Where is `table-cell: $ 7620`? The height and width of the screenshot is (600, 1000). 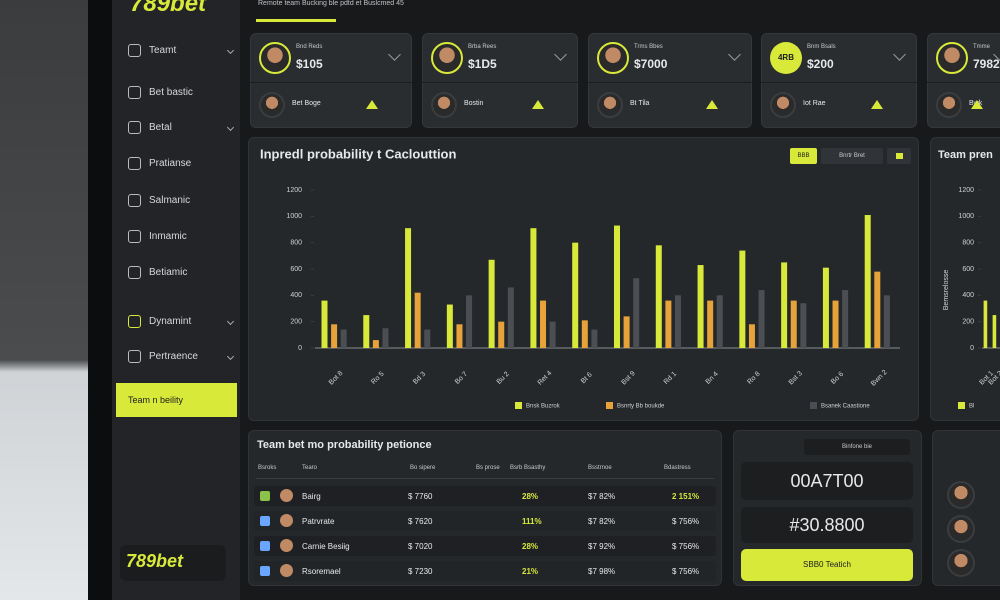 table-cell: $ 7620 is located at coordinates (420, 521).